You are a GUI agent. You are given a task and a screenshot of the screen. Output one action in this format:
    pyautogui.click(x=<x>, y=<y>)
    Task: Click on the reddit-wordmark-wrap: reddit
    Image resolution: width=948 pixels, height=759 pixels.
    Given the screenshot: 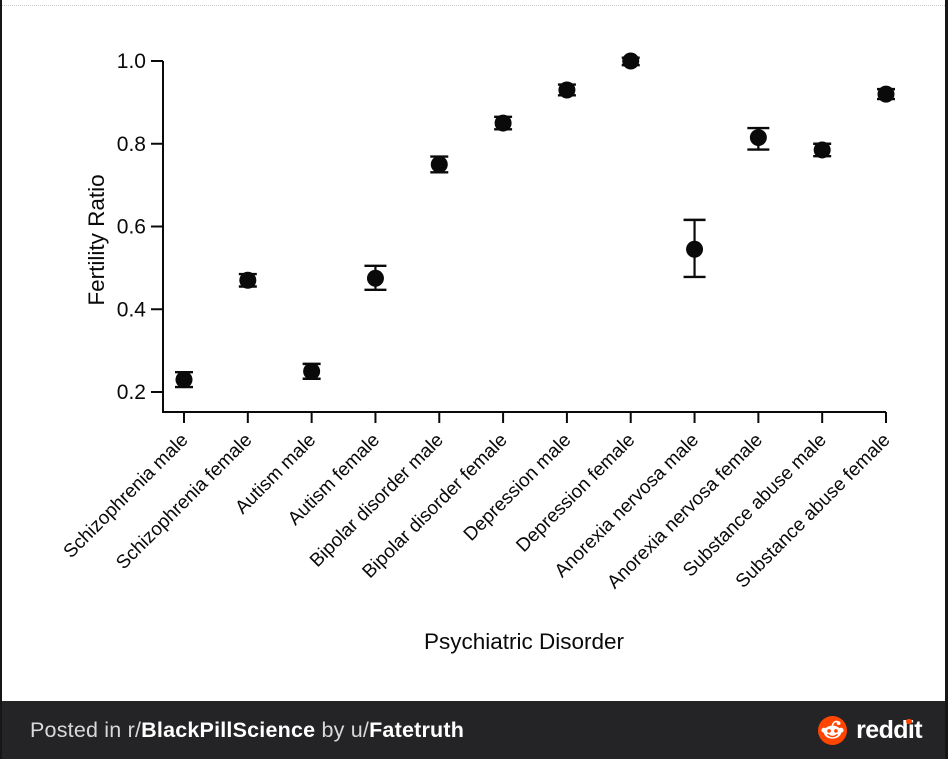 What is the action you would take?
    pyautogui.click(x=889, y=729)
    